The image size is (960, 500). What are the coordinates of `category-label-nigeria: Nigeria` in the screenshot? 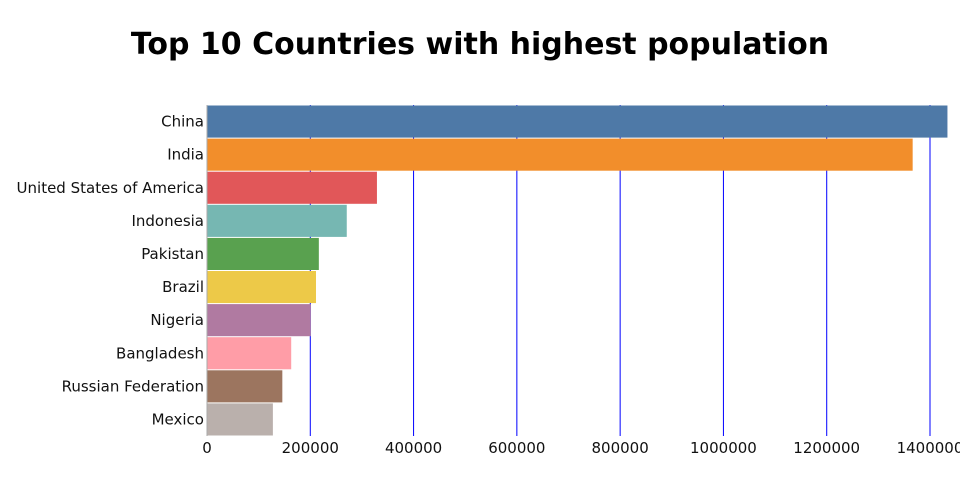 It's located at (177, 320).